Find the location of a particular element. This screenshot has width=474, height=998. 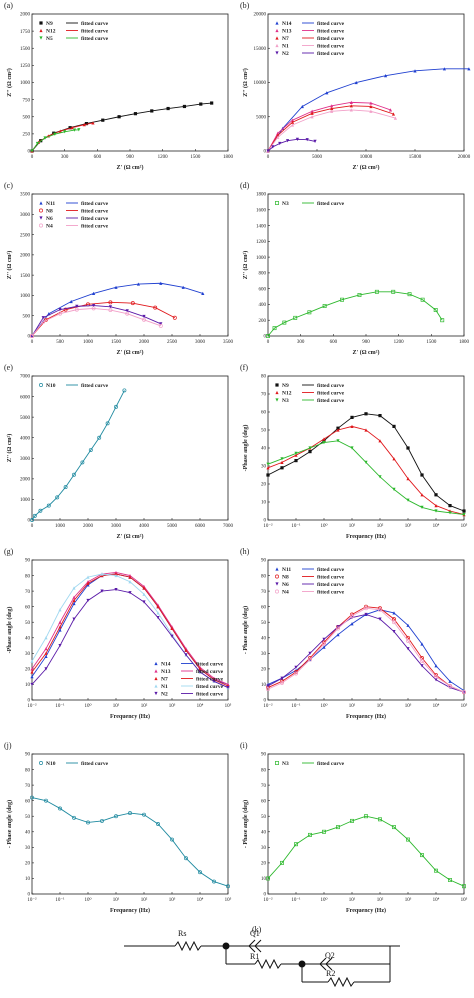

data-point-N8 is located at coordinates (110, 302).